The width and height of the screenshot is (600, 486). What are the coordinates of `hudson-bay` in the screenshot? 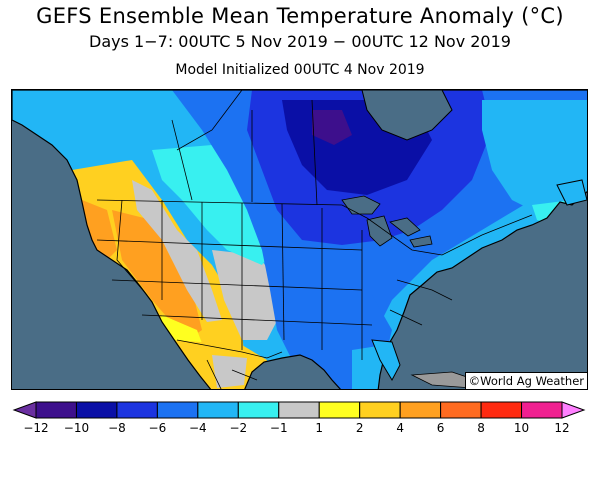 It's located at (407, 115).